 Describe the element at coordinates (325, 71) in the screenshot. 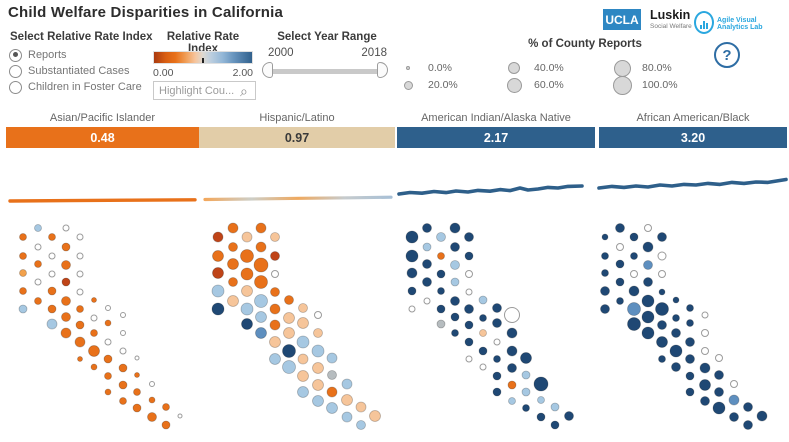

I see `year-slider-track` at that location.